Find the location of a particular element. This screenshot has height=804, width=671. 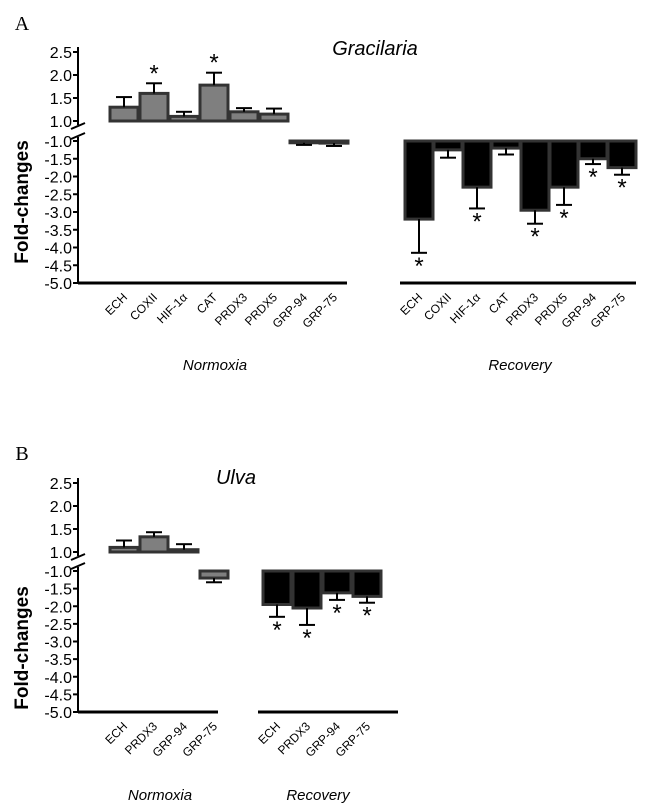

panel-a-title: Gracilaria is located at coordinates (375, 49).